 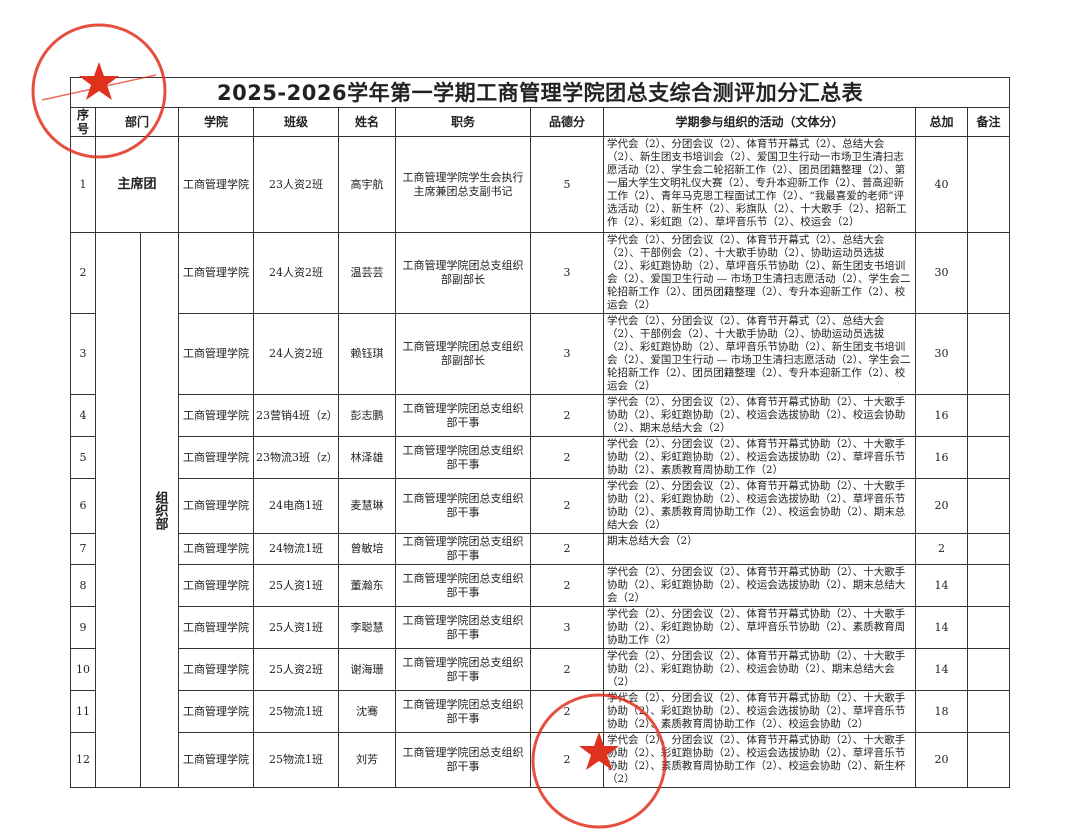 I want to click on class-cell: 23物流3班（z）, so click(x=296, y=457).